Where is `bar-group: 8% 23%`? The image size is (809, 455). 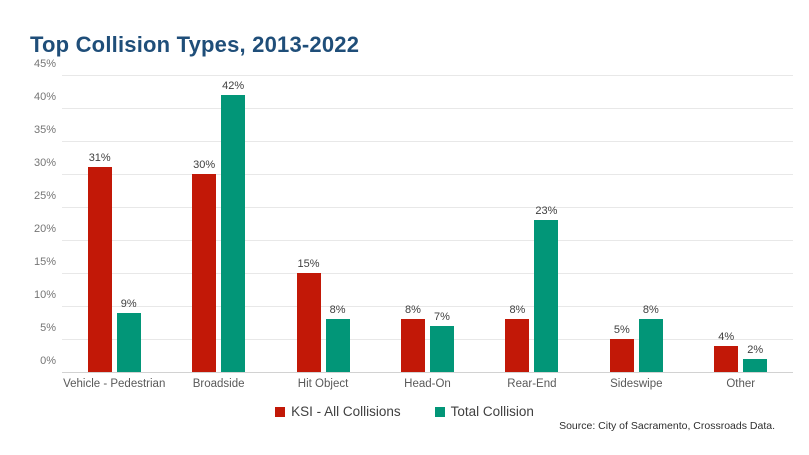 bar-group: 8% 23% is located at coordinates (532, 223).